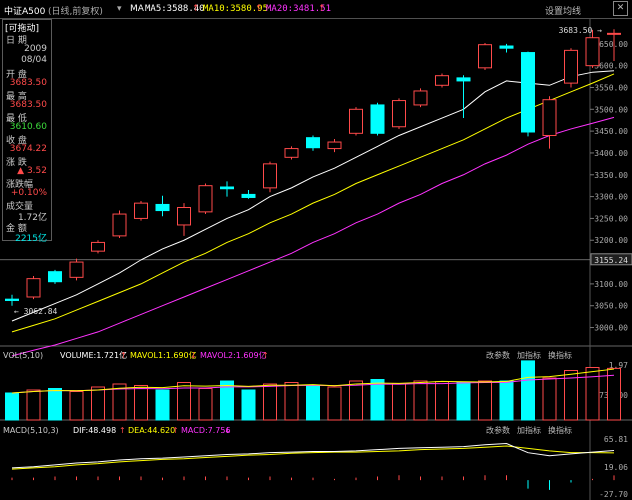 The image size is (632, 500). Describe the element at coordinates (16, 229) in the screenshot. I see `amount-label: 金 额` at that location.